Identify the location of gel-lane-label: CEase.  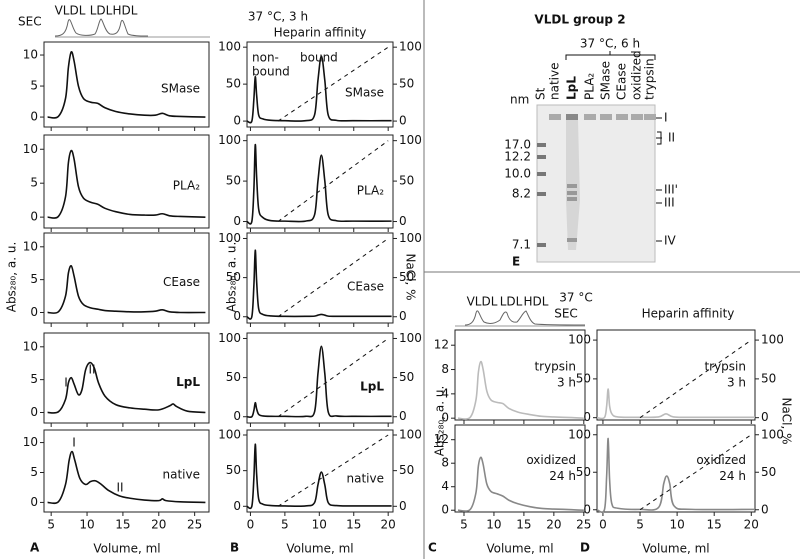
(622, 81).